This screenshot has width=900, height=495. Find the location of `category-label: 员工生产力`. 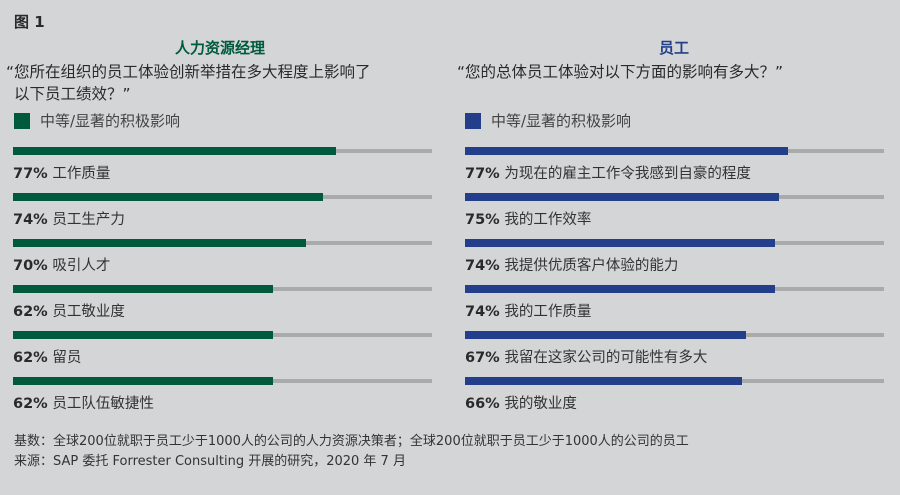

category-label: 员工生产力 is located at coordinates (88, 220).